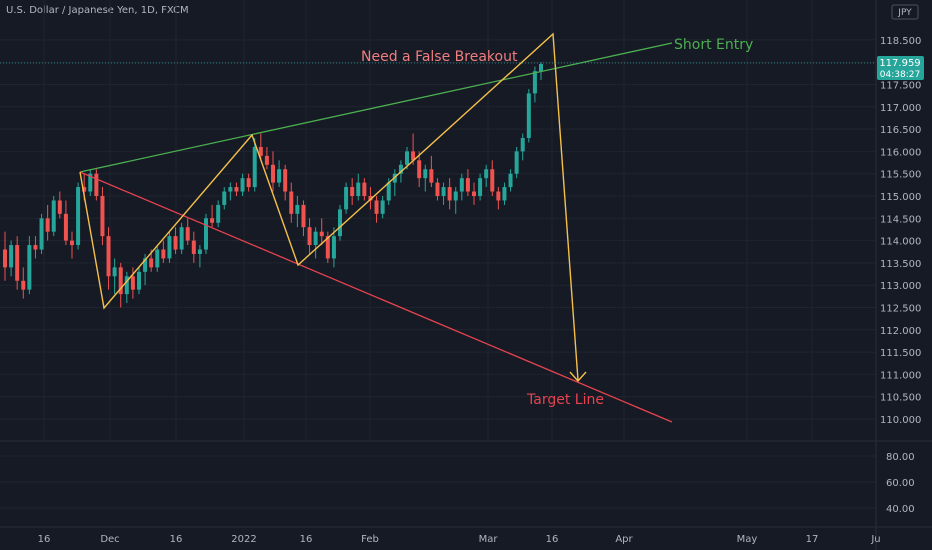 Image resolution: width=932 pixels, height=550 pixels. I want to click on price-tick-label: 114.500, so click(900, 219).